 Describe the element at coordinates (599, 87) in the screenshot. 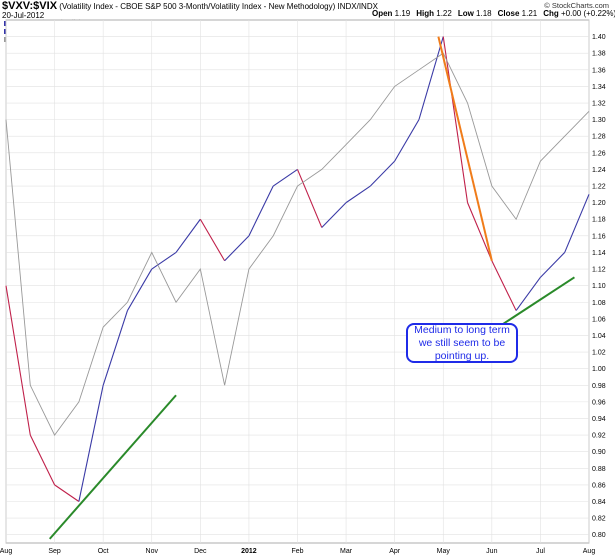

I see `y-tick-label: 1.34` at that location.